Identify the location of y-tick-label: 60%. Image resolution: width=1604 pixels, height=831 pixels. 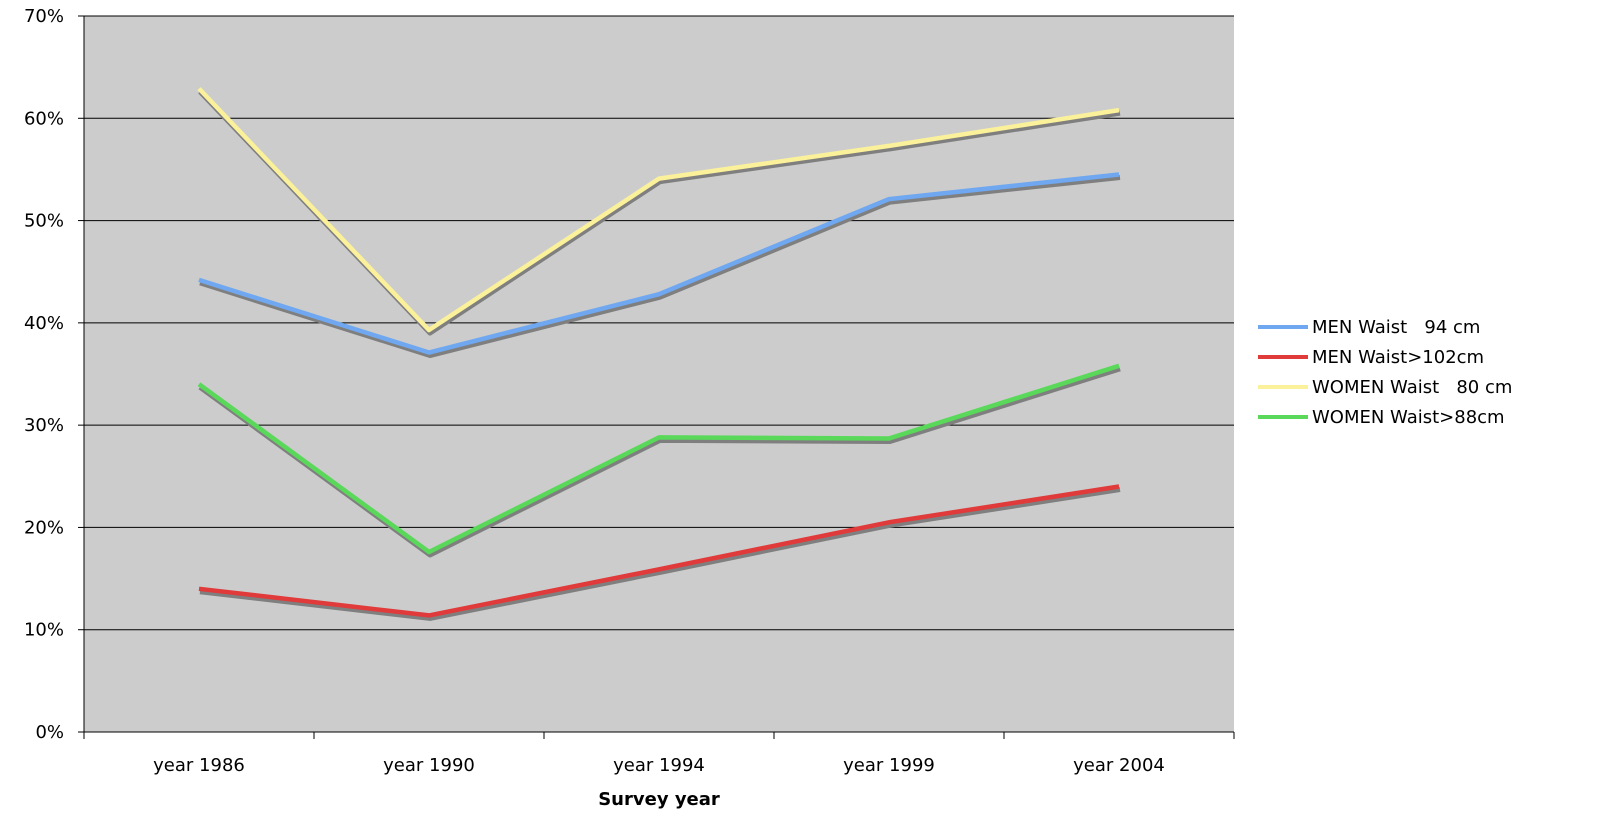
(44, 118).